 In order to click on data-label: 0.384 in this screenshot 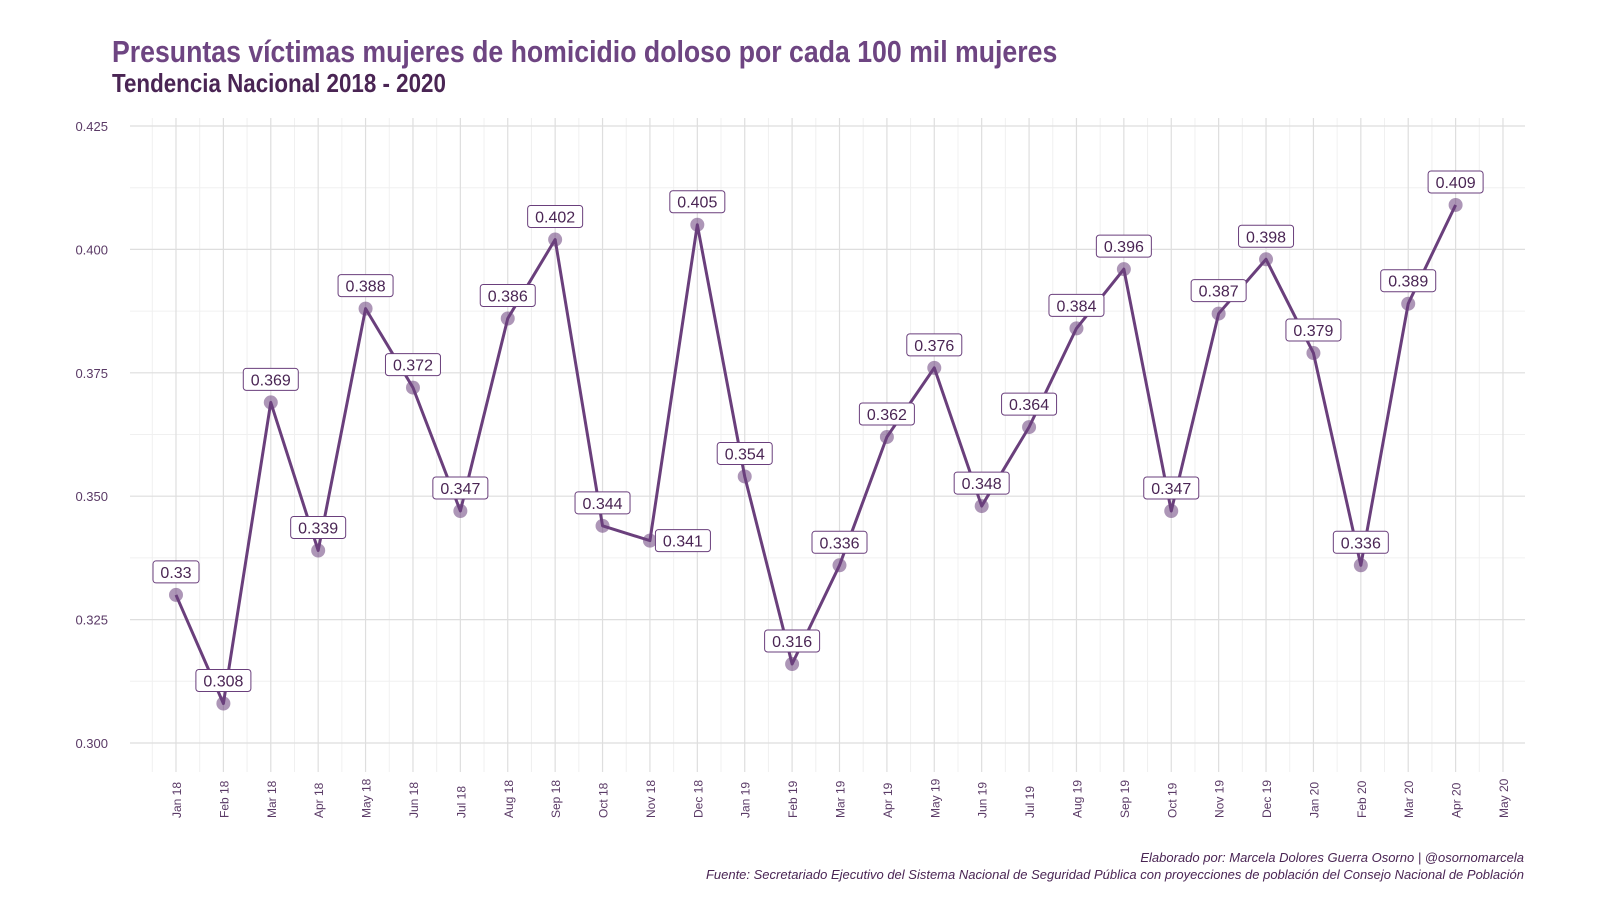, I will do `click(1076, 306)`.